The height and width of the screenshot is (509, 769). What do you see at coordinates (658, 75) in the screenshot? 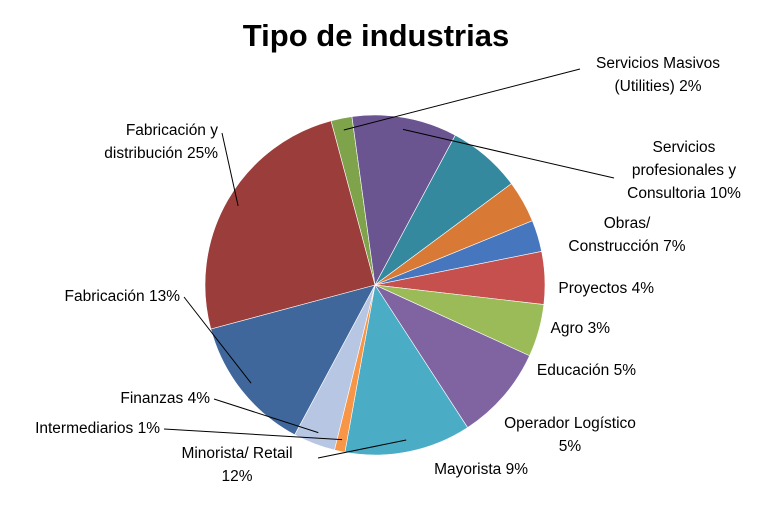
I see `slice-label-0: Servicios Masivos (Utilities) 2%` at bounding box center [658, 75].